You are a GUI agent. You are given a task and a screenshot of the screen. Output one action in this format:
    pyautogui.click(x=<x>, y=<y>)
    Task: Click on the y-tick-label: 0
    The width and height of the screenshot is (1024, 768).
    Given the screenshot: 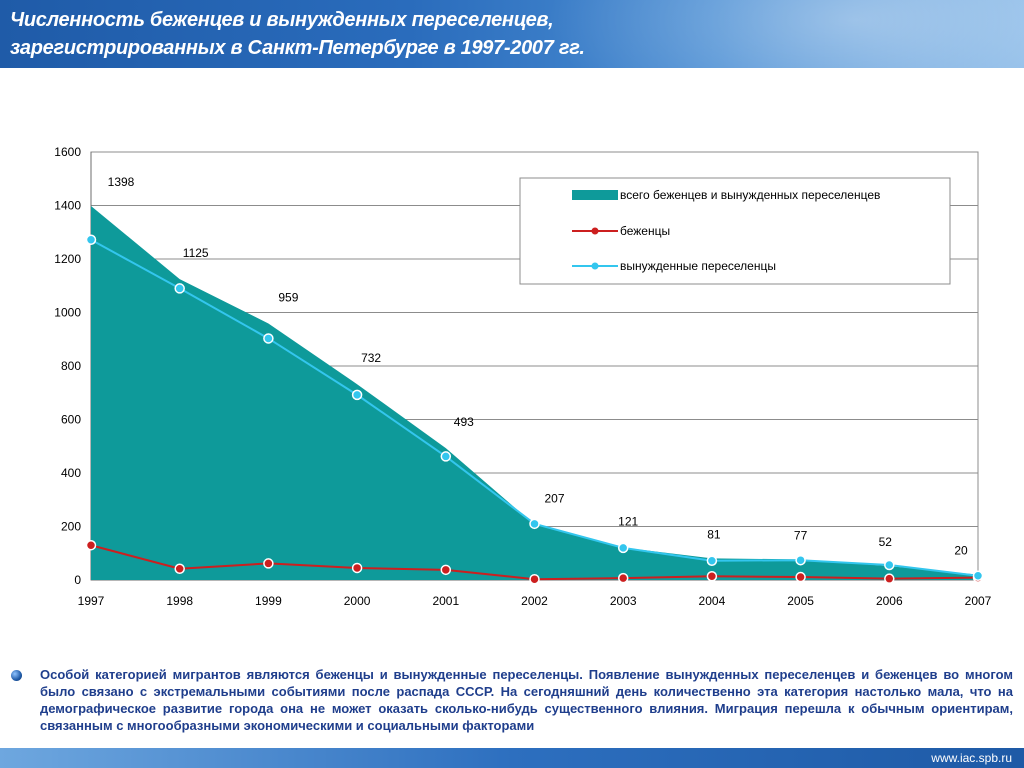 What is the action you would take?
    pyautogui.click(x=77, y=580)
    